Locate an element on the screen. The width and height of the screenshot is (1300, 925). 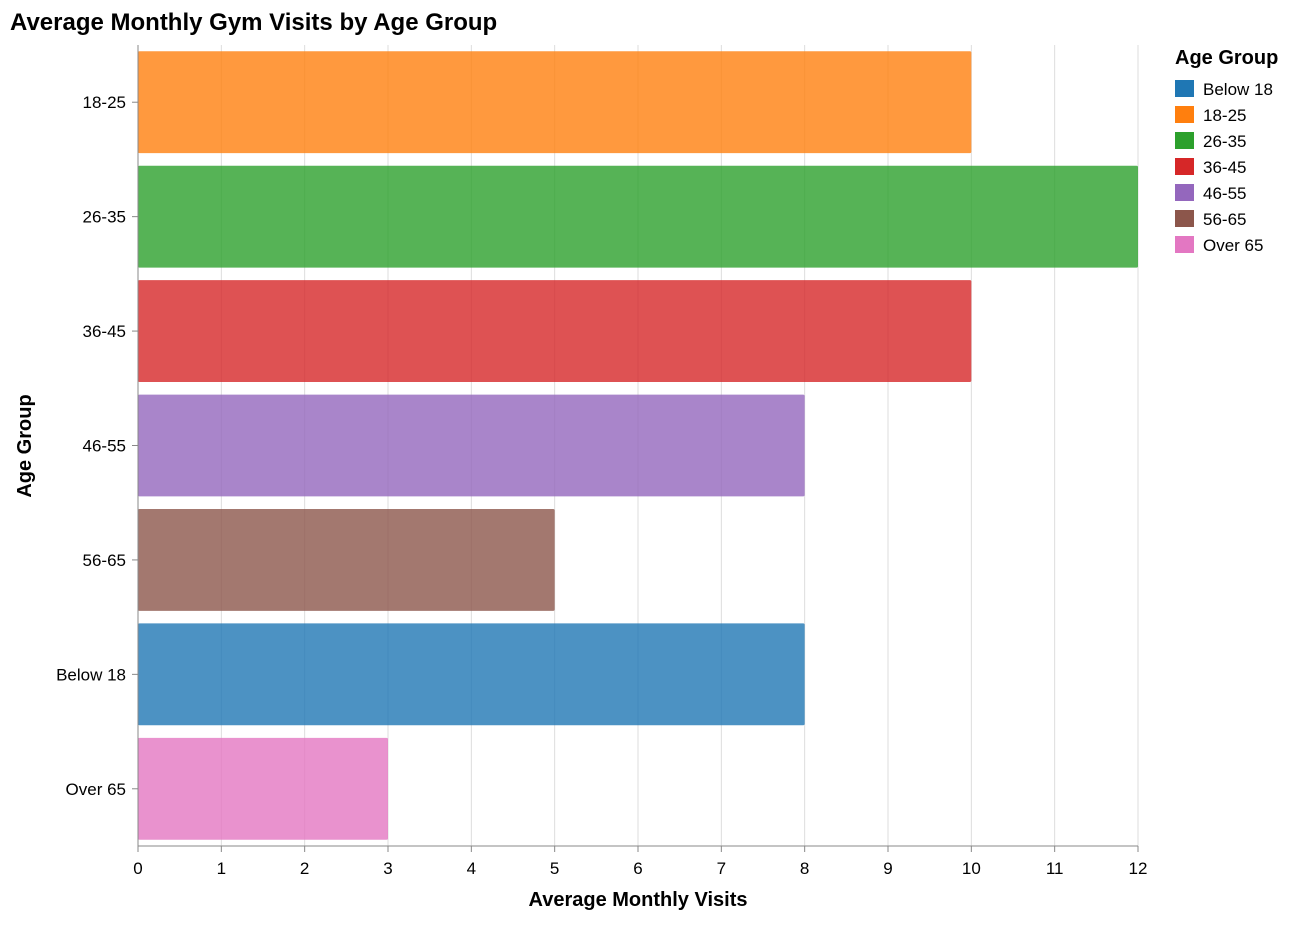
x-tick-label: 1 is located at coordinates (221, 868).